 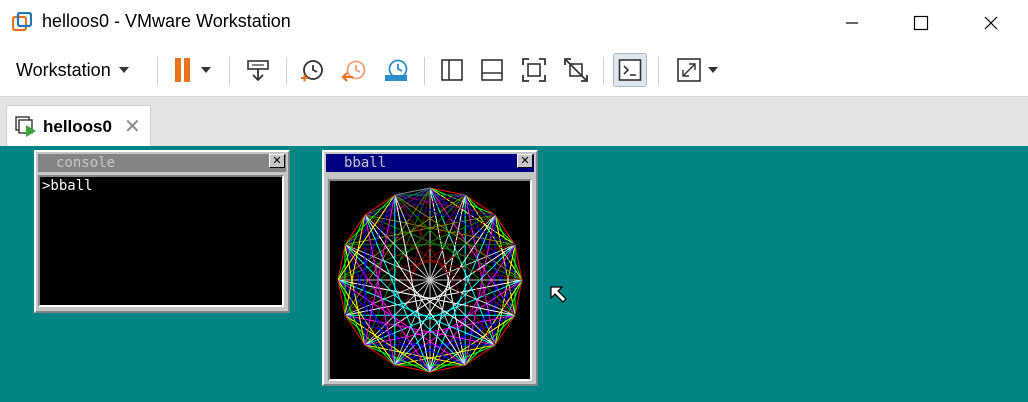 I want to click on workstation-menu: Workstation, so click(x=72, y=70).